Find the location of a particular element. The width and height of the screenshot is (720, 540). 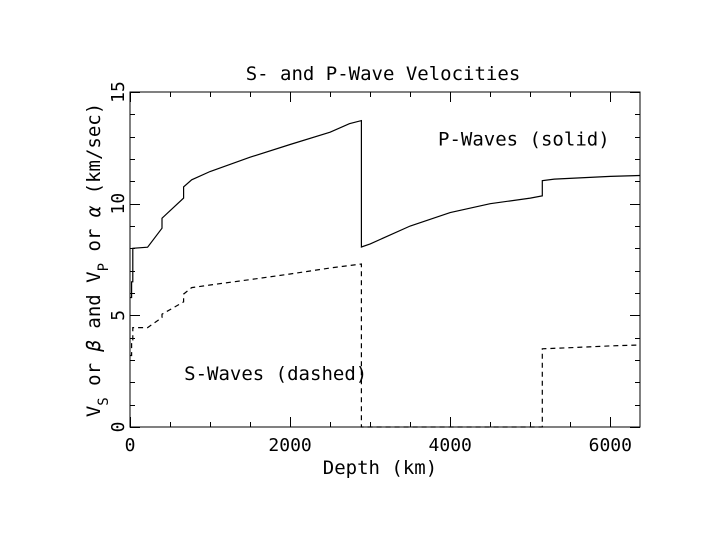

y-label-beta: β is located at coordinates (94, 346).